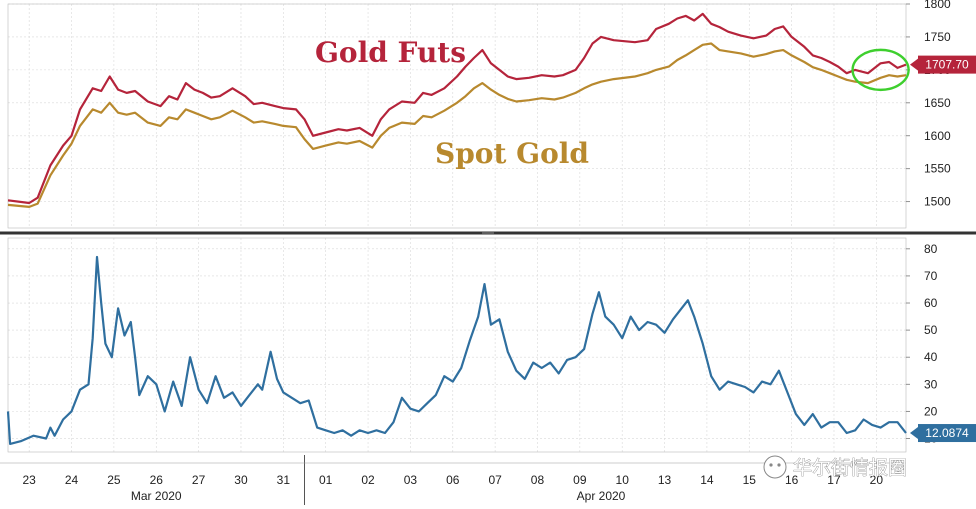 Image resolution: width=976 pixels, height=509 pixels. What do you see at coordinates (850, 468) in the screenshot?
I see `watermark-text: 华尔街情报圈` at bounding box center [850, 468].